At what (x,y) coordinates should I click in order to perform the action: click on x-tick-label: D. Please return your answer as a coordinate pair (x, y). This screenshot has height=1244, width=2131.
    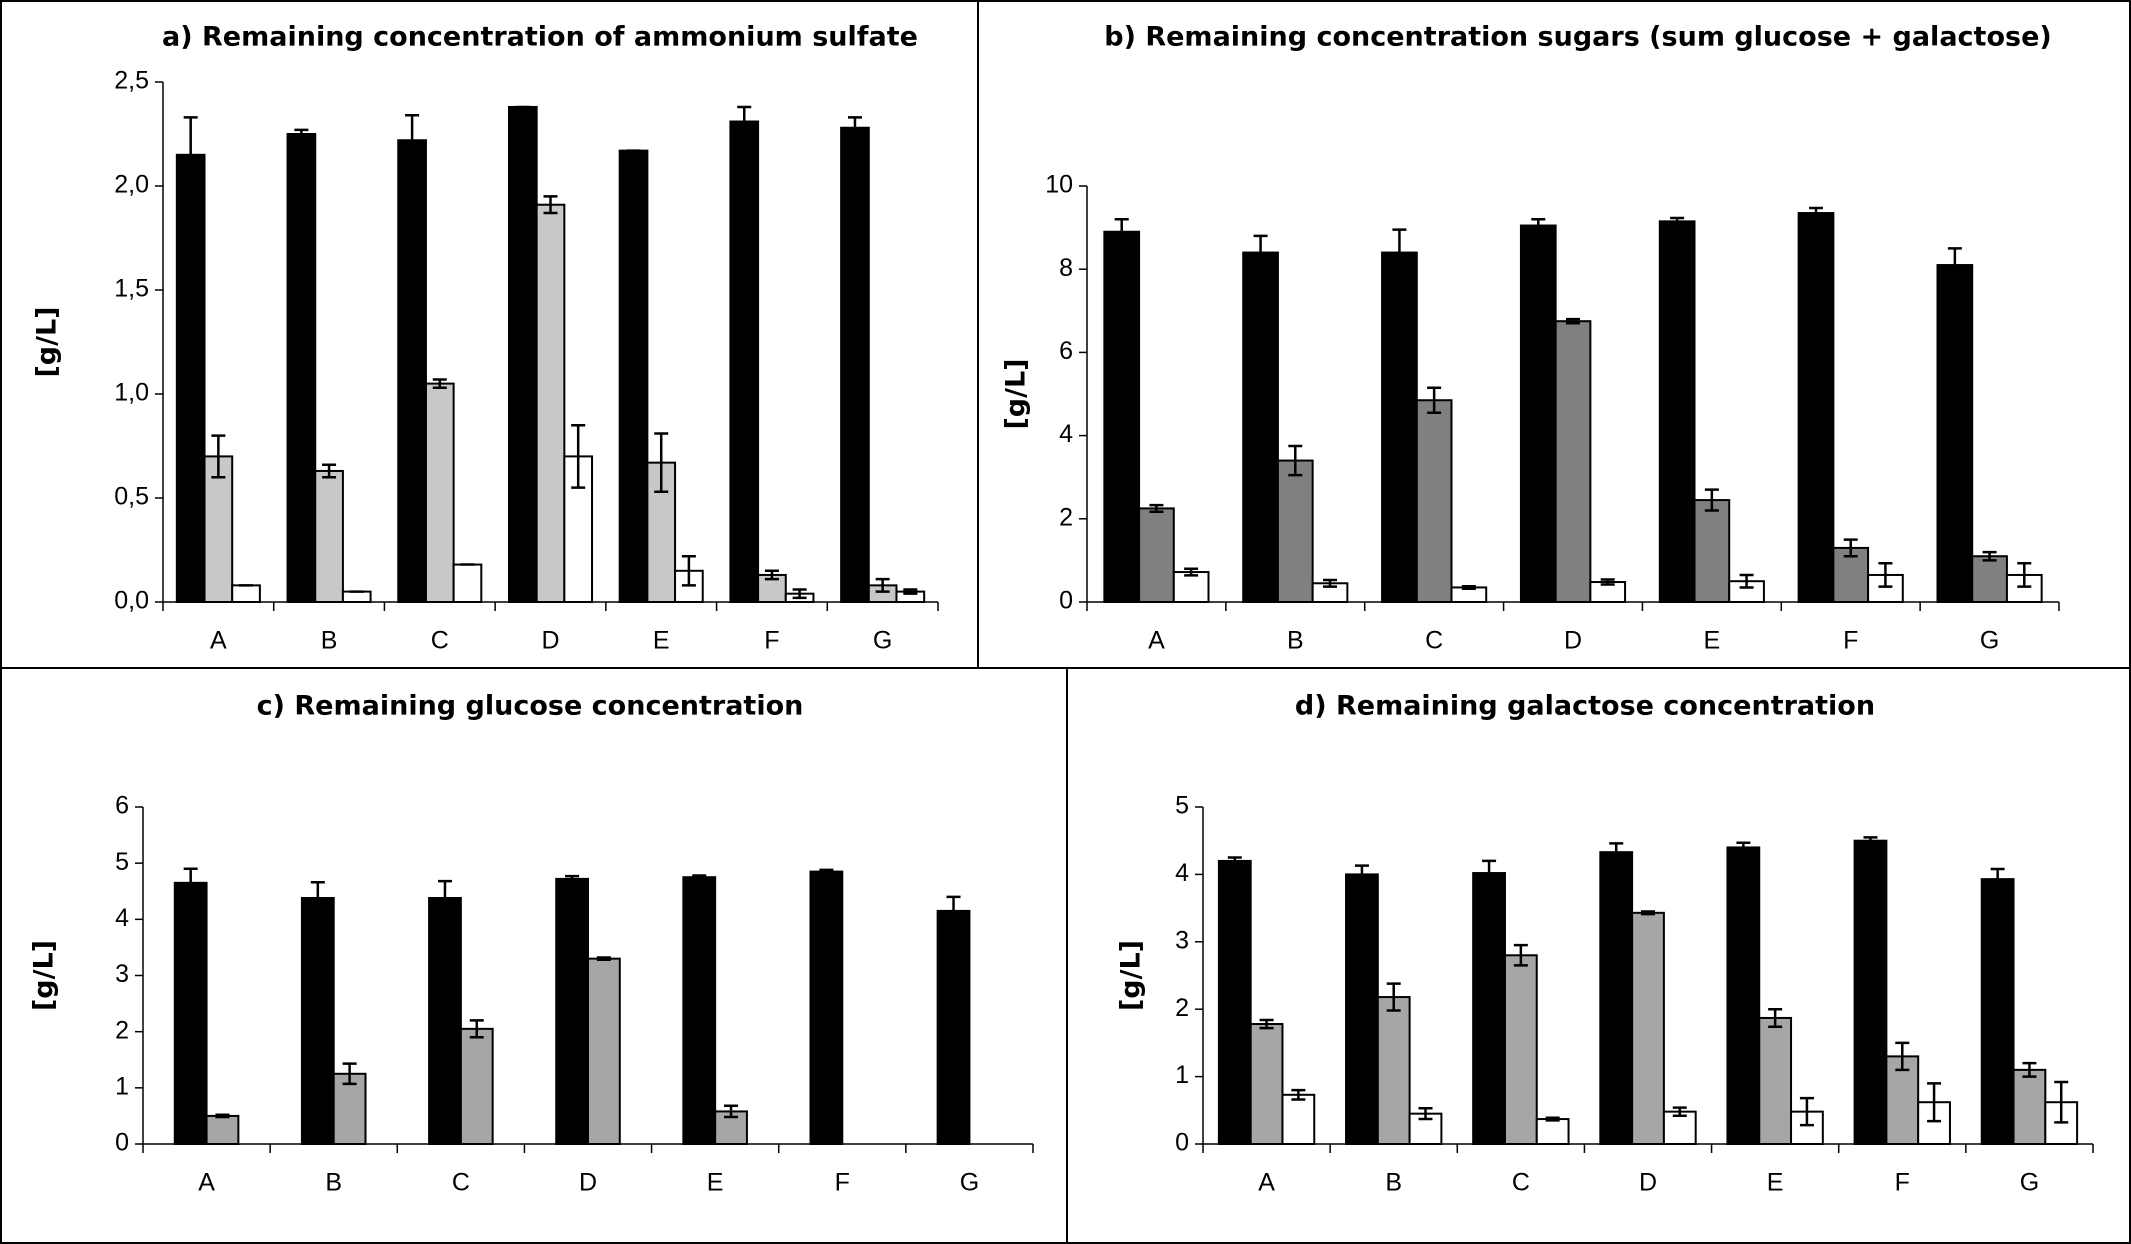
    Looking at the image, I should click on (1573, 641).